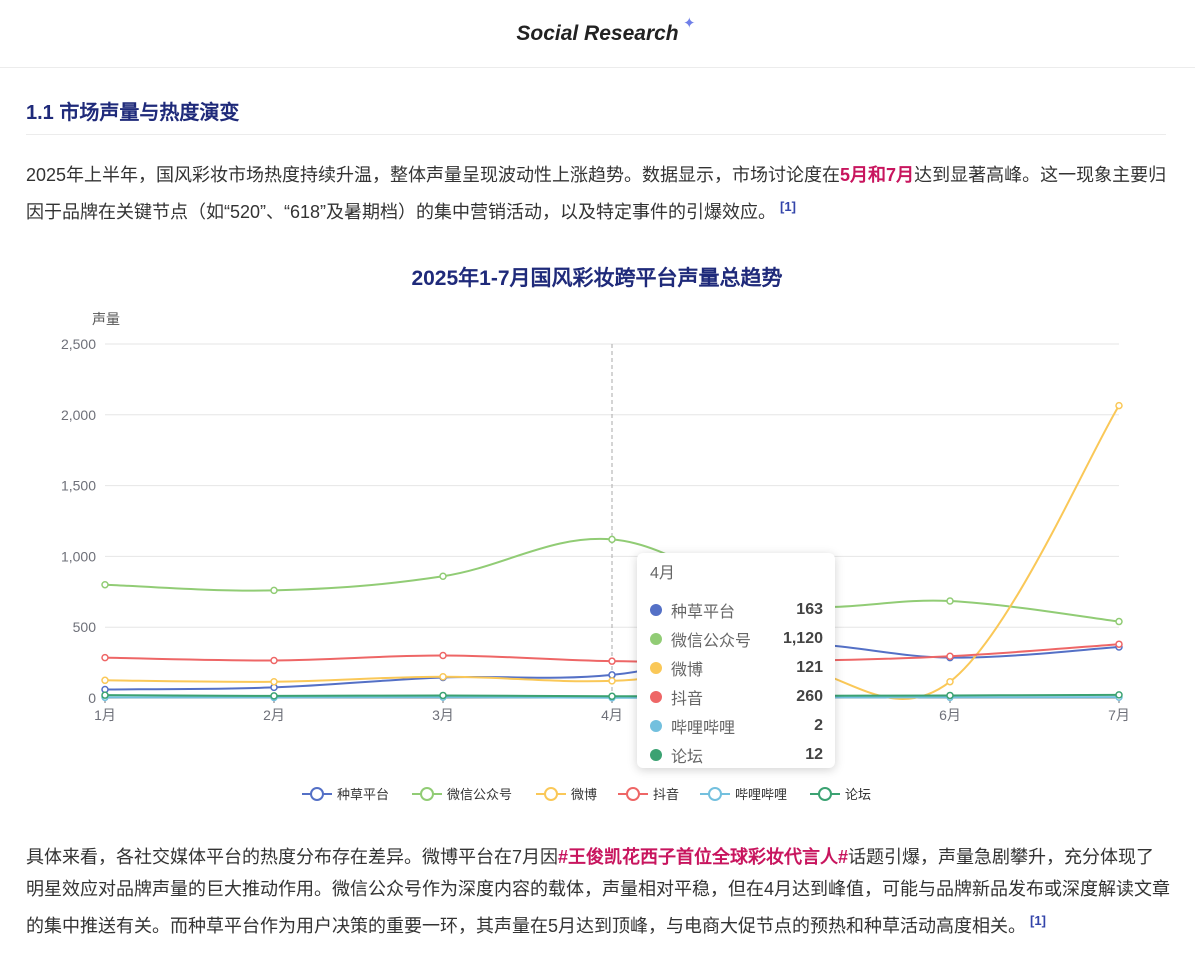 The height and width of the screenshot is (979, 1195). Describe the element at coordinates (809, 696) in the screenshot. I see `tooltip-series-value: 260` at that location.